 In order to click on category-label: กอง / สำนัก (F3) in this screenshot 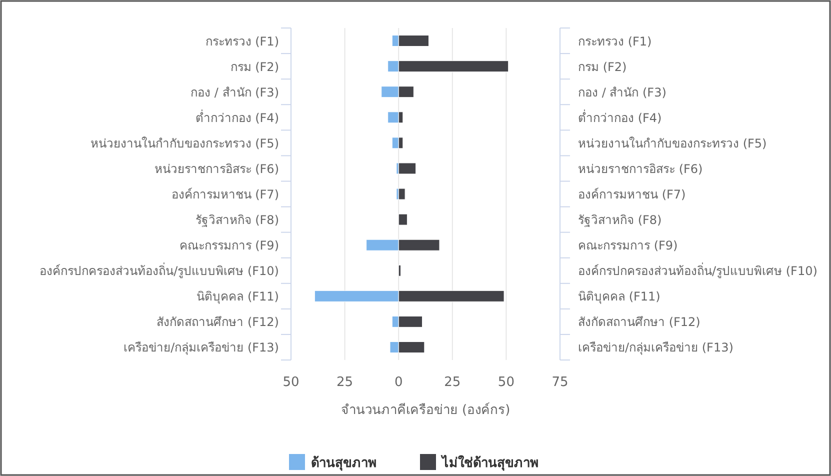, I will do `click(622, 92)`.